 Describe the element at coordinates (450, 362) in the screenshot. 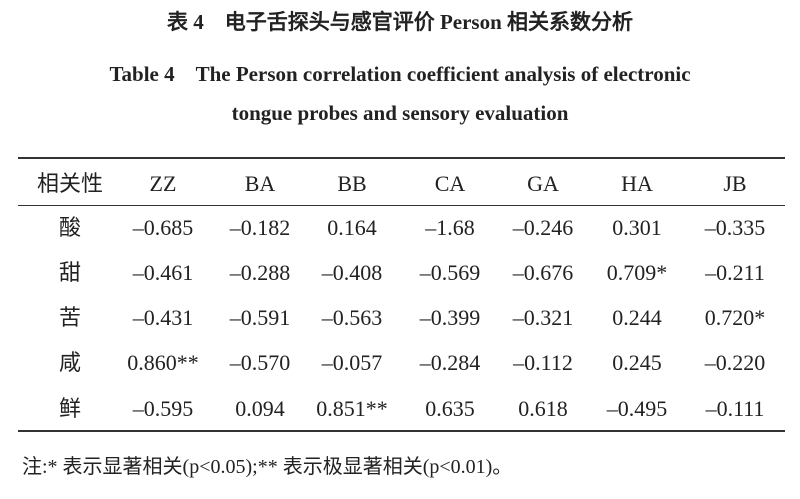

I see `table-cell: –0.284` at that location.